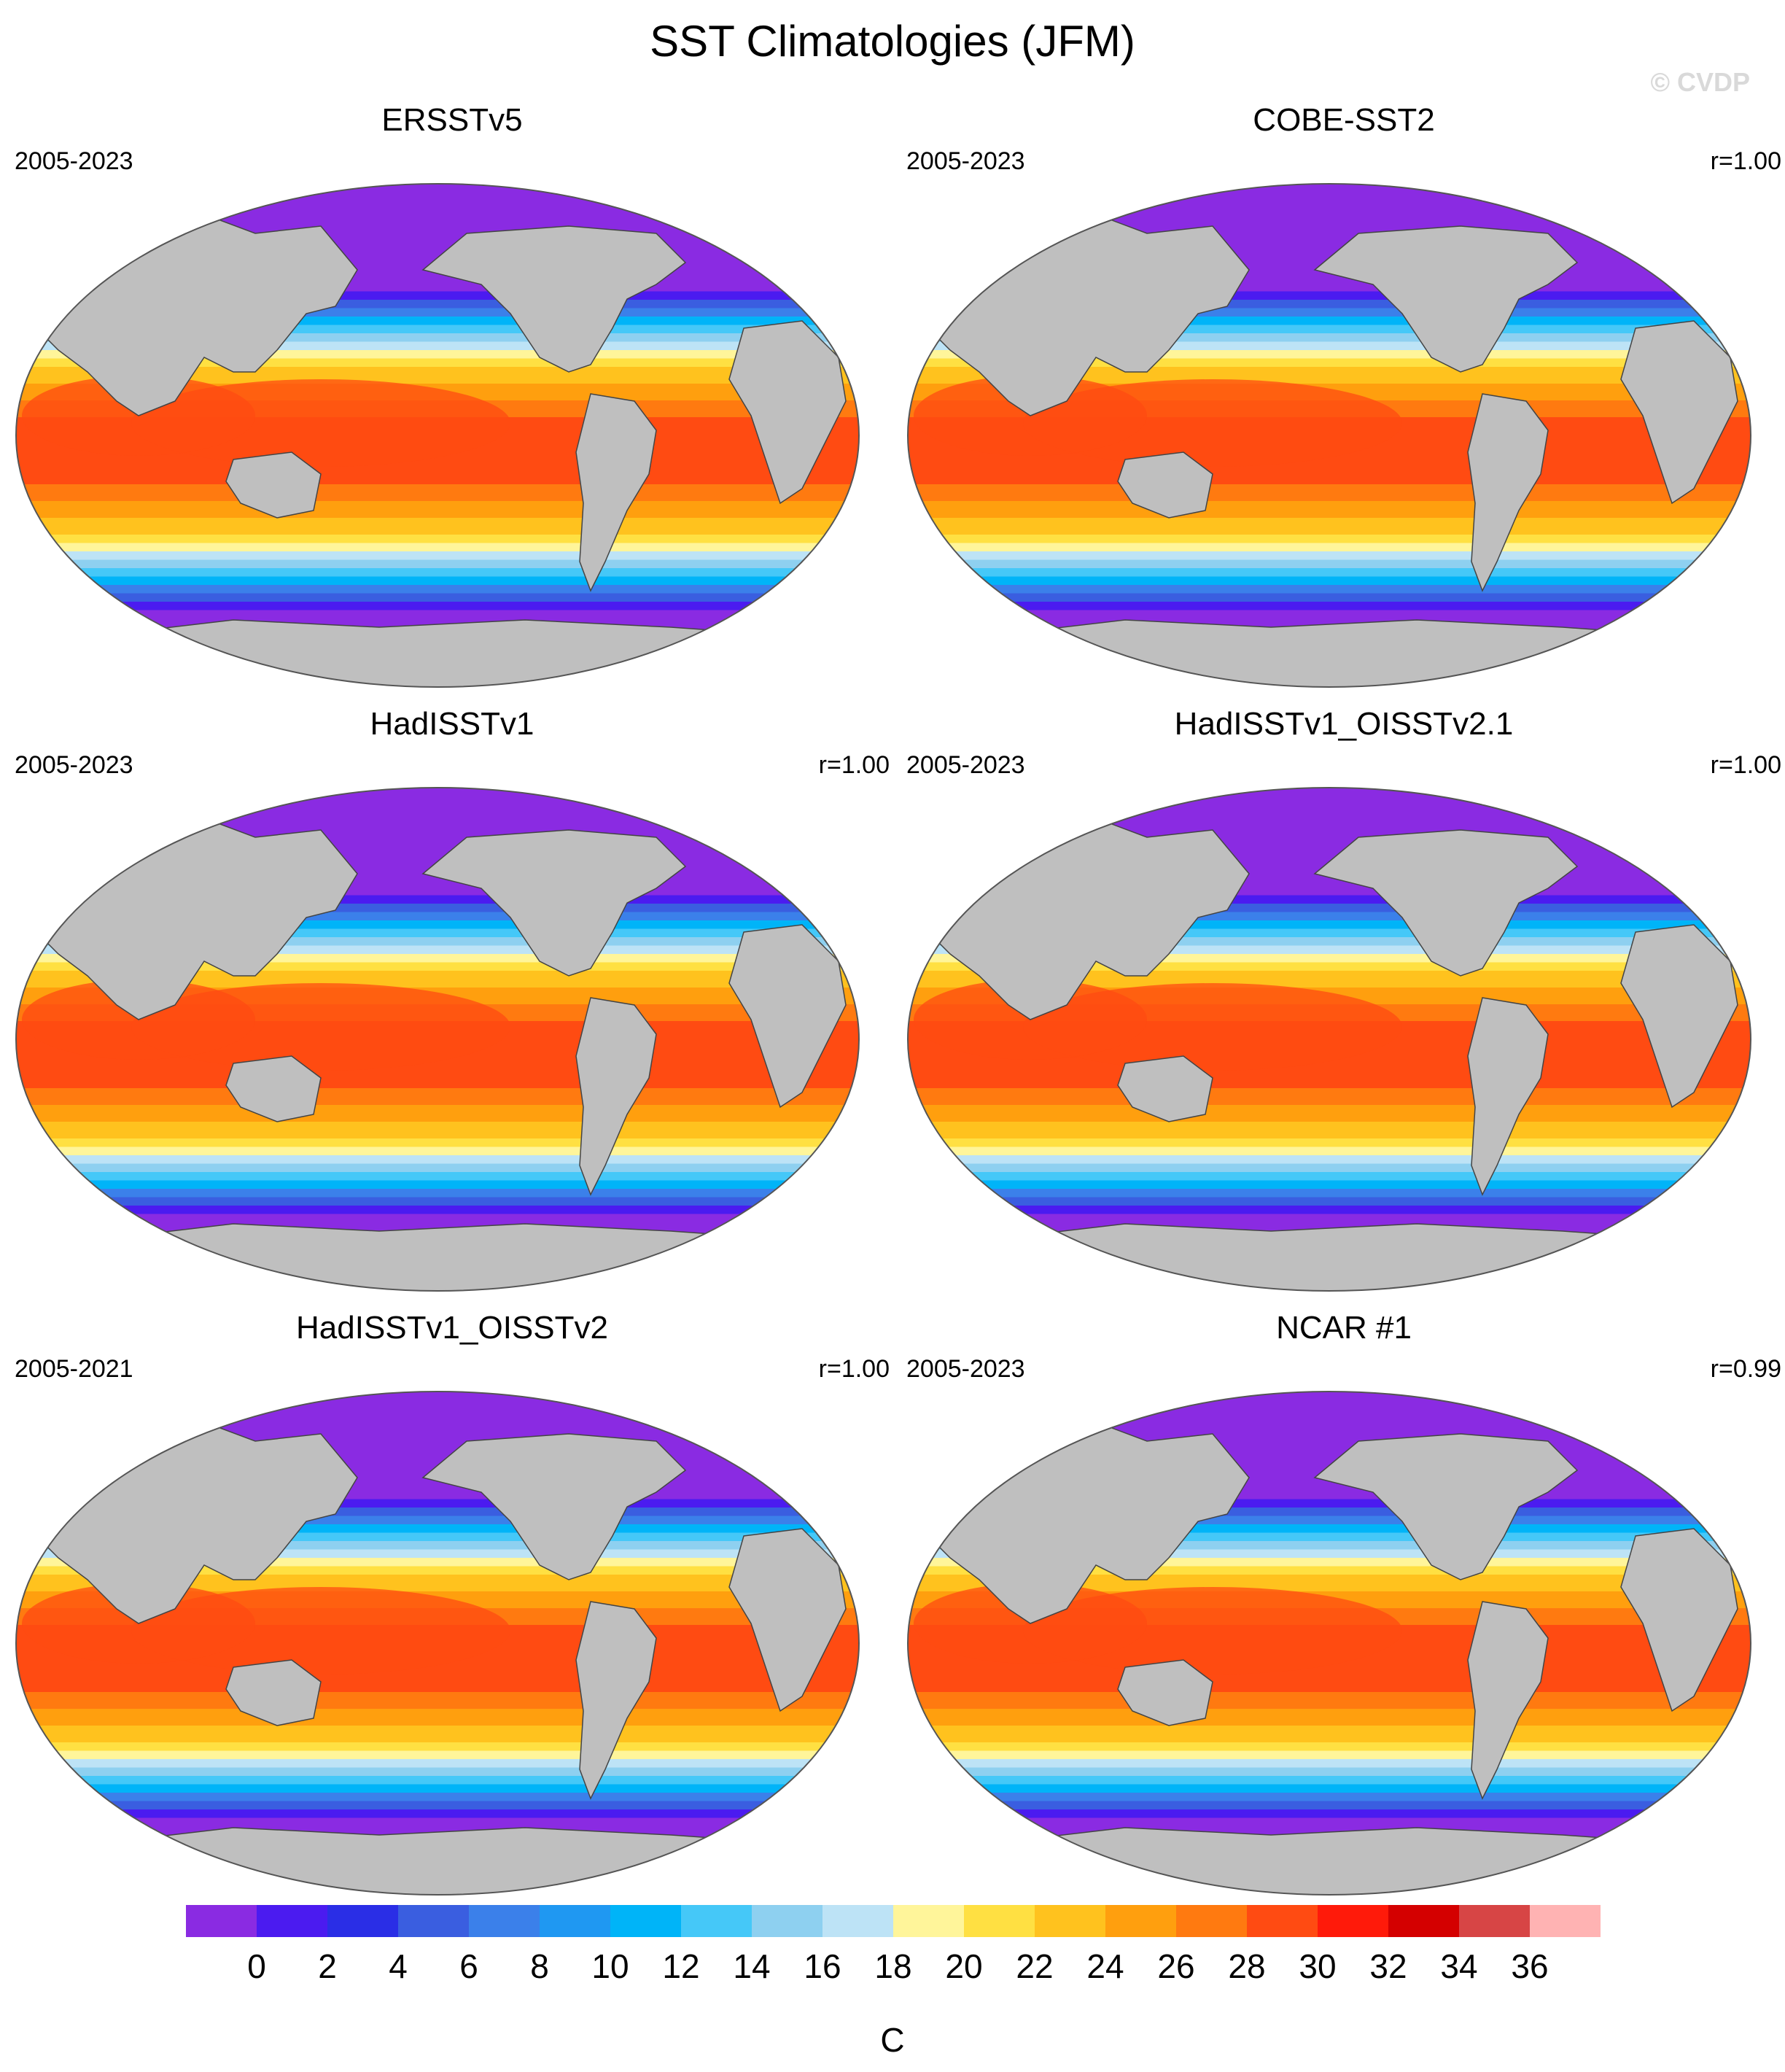  What do you see at coordinates (854, 1369) in the screenshot?
I see `panel-correlation: r=1.00` at bounding box center [854, 1369].